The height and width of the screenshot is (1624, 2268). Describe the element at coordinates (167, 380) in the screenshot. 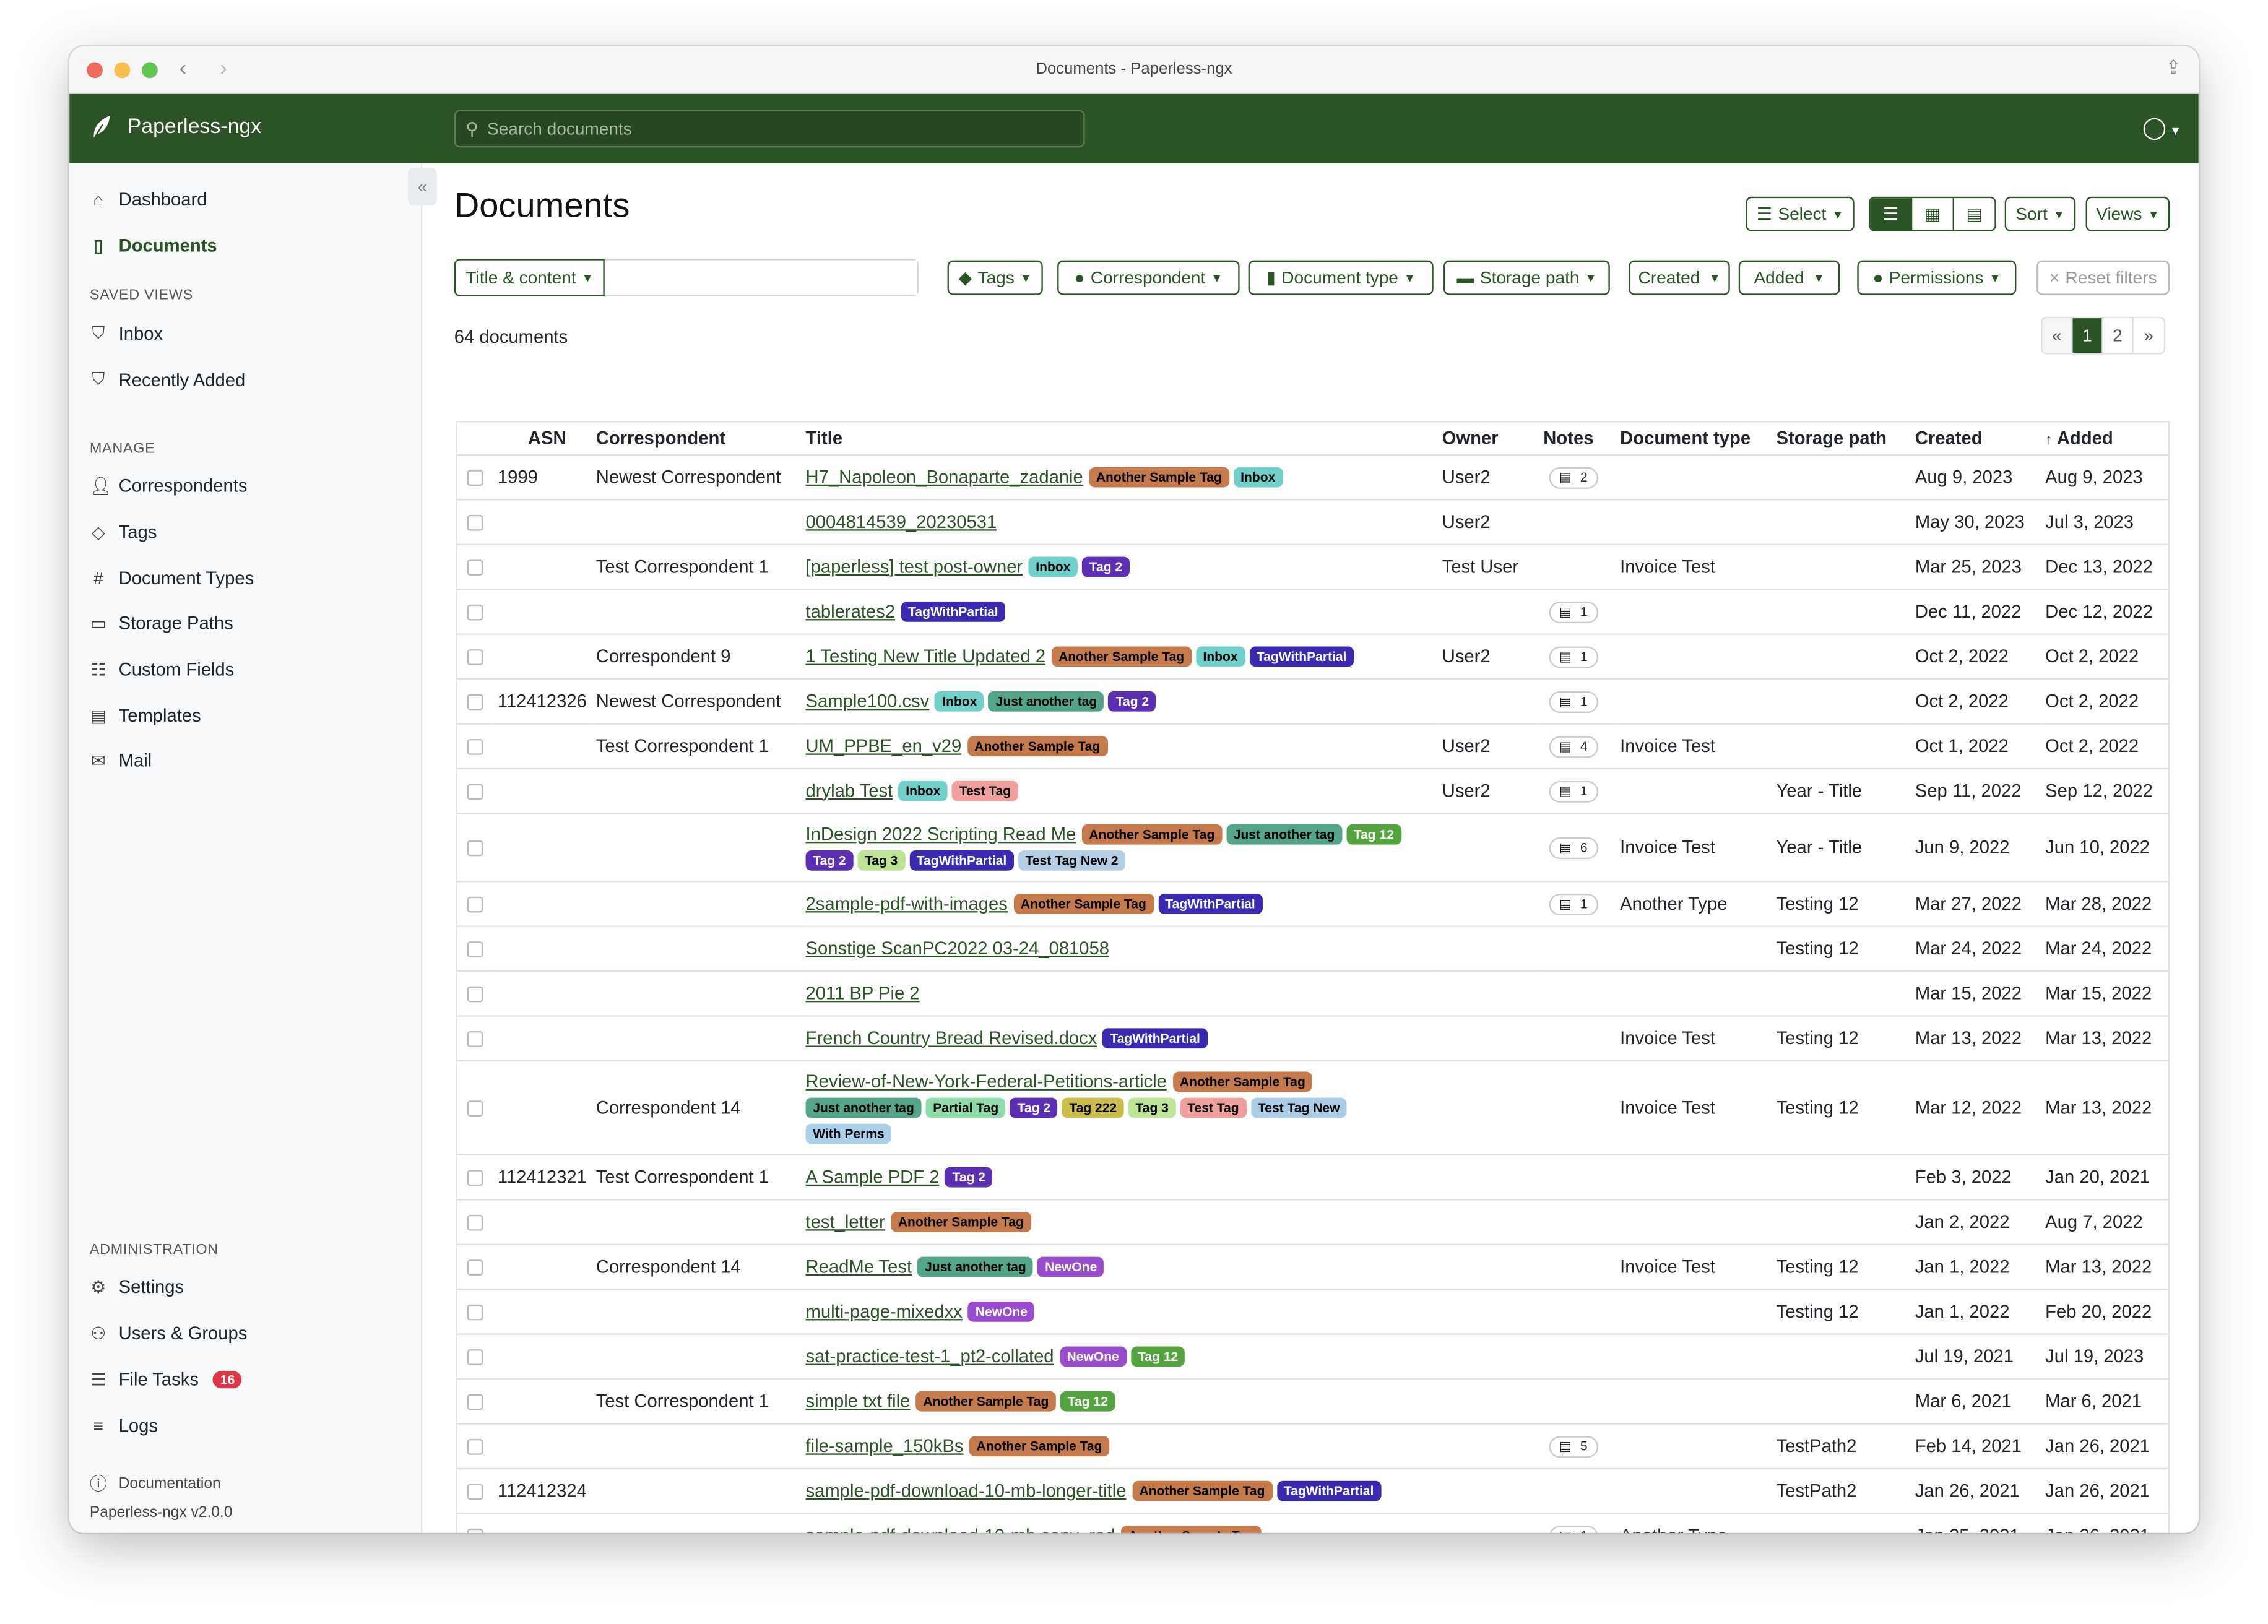

I see `sidebar-item-recently-added: ⛉ Recently Added` at that location.